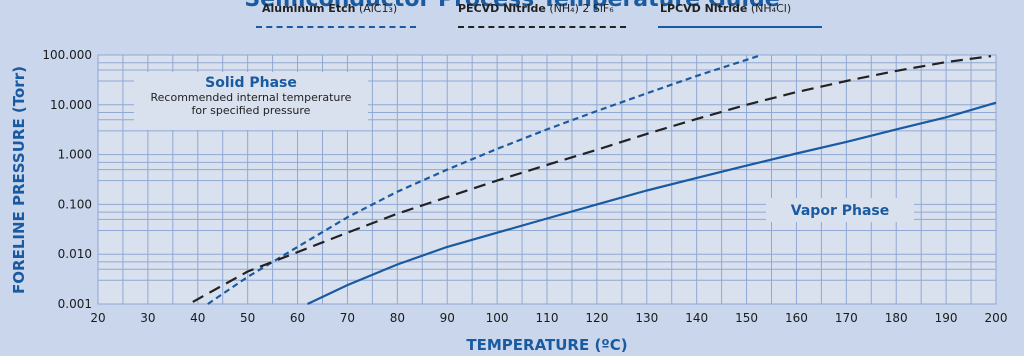 Image resolution: width=1024 pixels, height=356 pixels. I want to click on legend-pecvd-formula: (NH₄) 2 SiF₆, so click(581, 8).